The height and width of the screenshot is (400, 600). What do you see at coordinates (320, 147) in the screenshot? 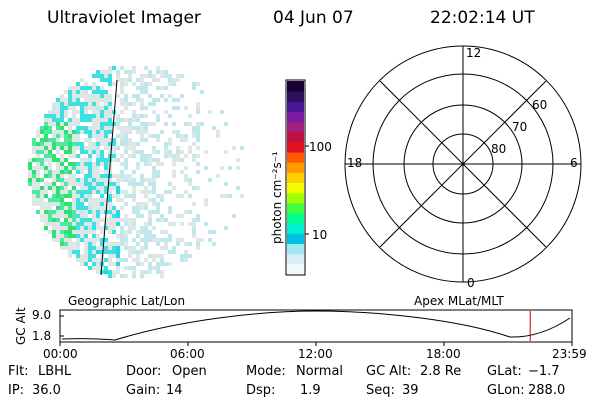
I see `colorbar-label-100: 100` at bounding box center [320, 147].